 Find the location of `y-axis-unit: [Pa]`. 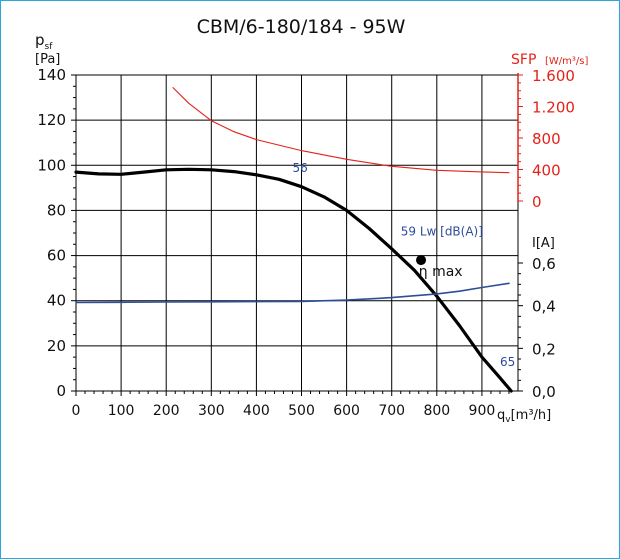

y-axis-unit: [Pa] is located at coordinates (47, 59).